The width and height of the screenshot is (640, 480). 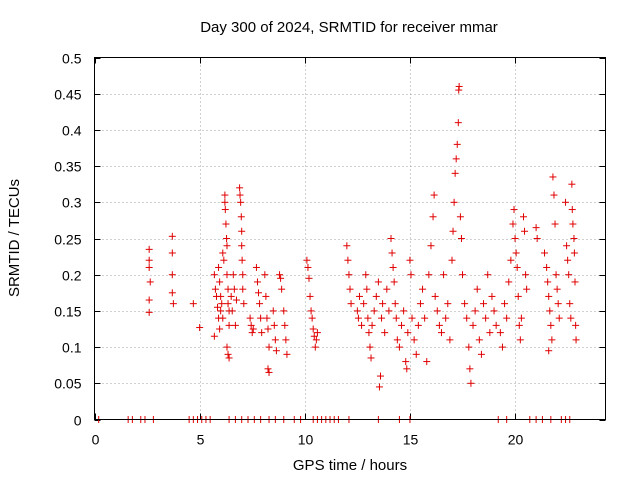 I want to click on y-tick-label: 0.1, so click(x=72, y=348).